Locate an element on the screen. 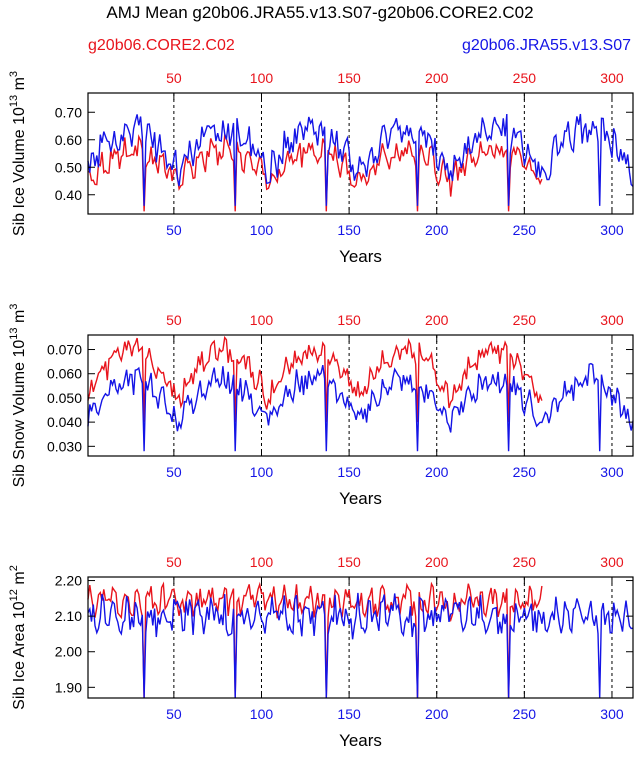 The image size is (637, 762). y-axis-label: Sib Snow Volume 1013 m3 is located at coordinates (18, 396).